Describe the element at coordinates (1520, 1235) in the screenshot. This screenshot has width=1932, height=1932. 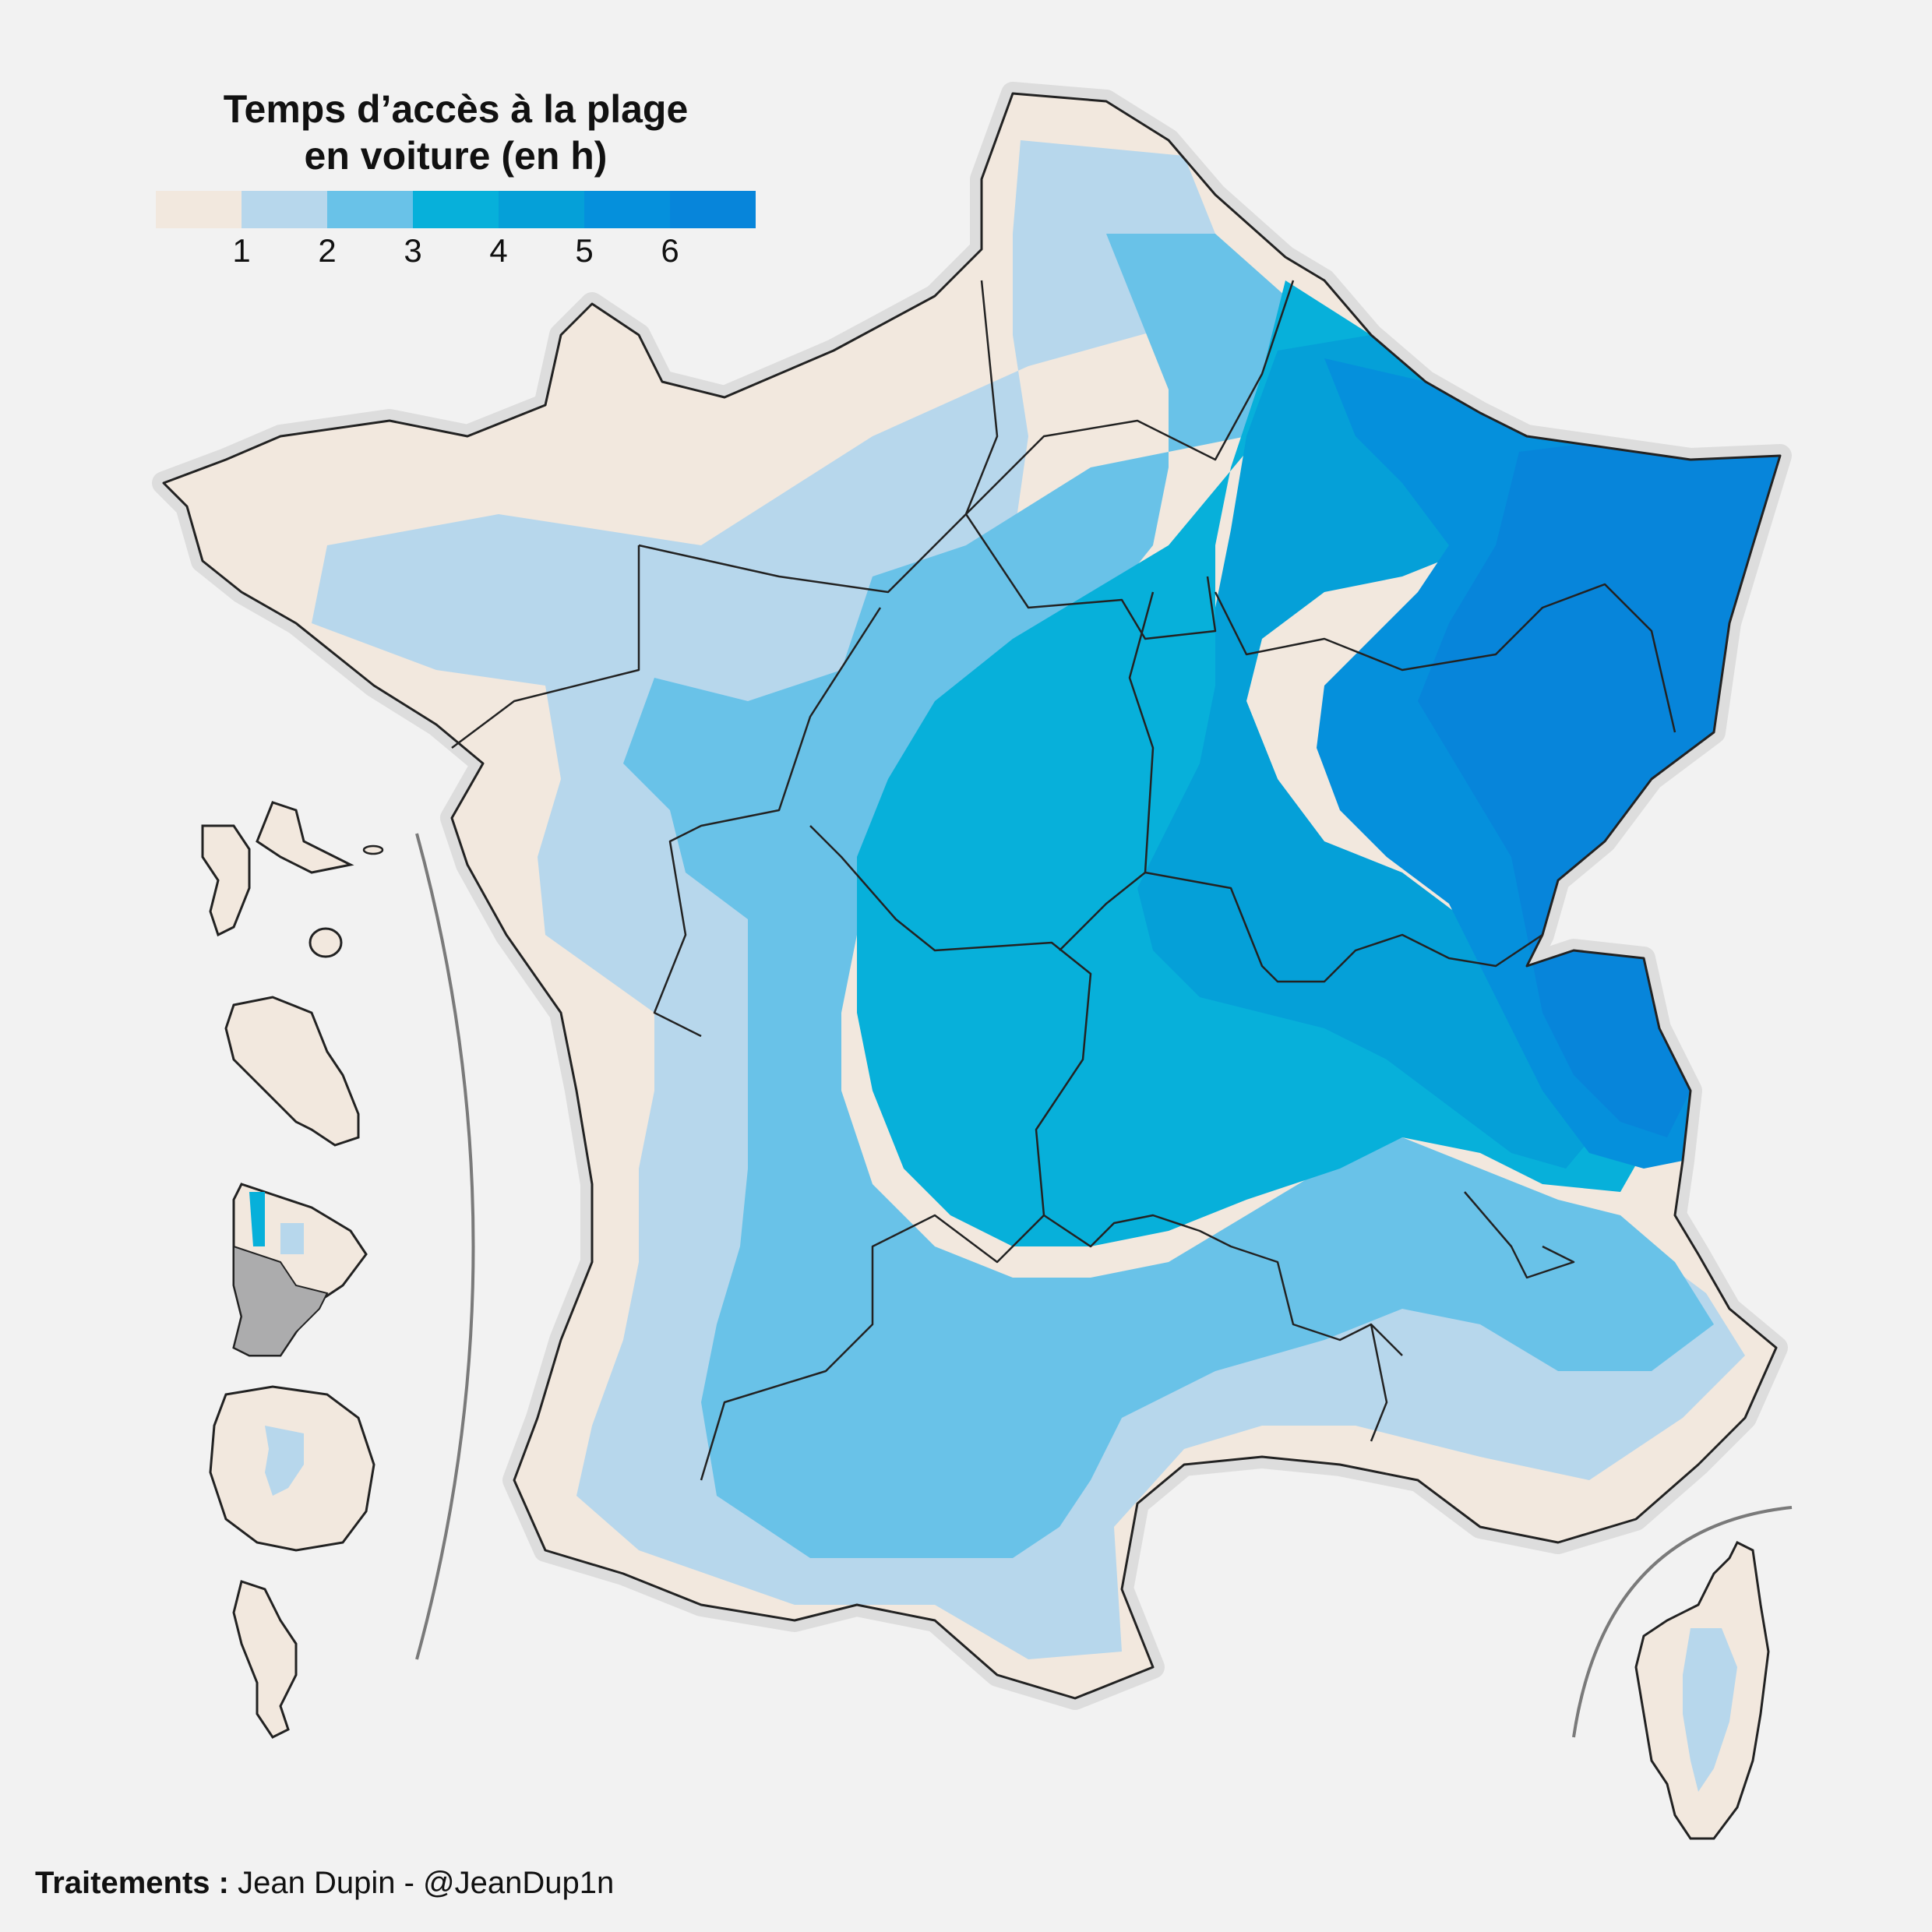
I see `boundary-alps` at that location.